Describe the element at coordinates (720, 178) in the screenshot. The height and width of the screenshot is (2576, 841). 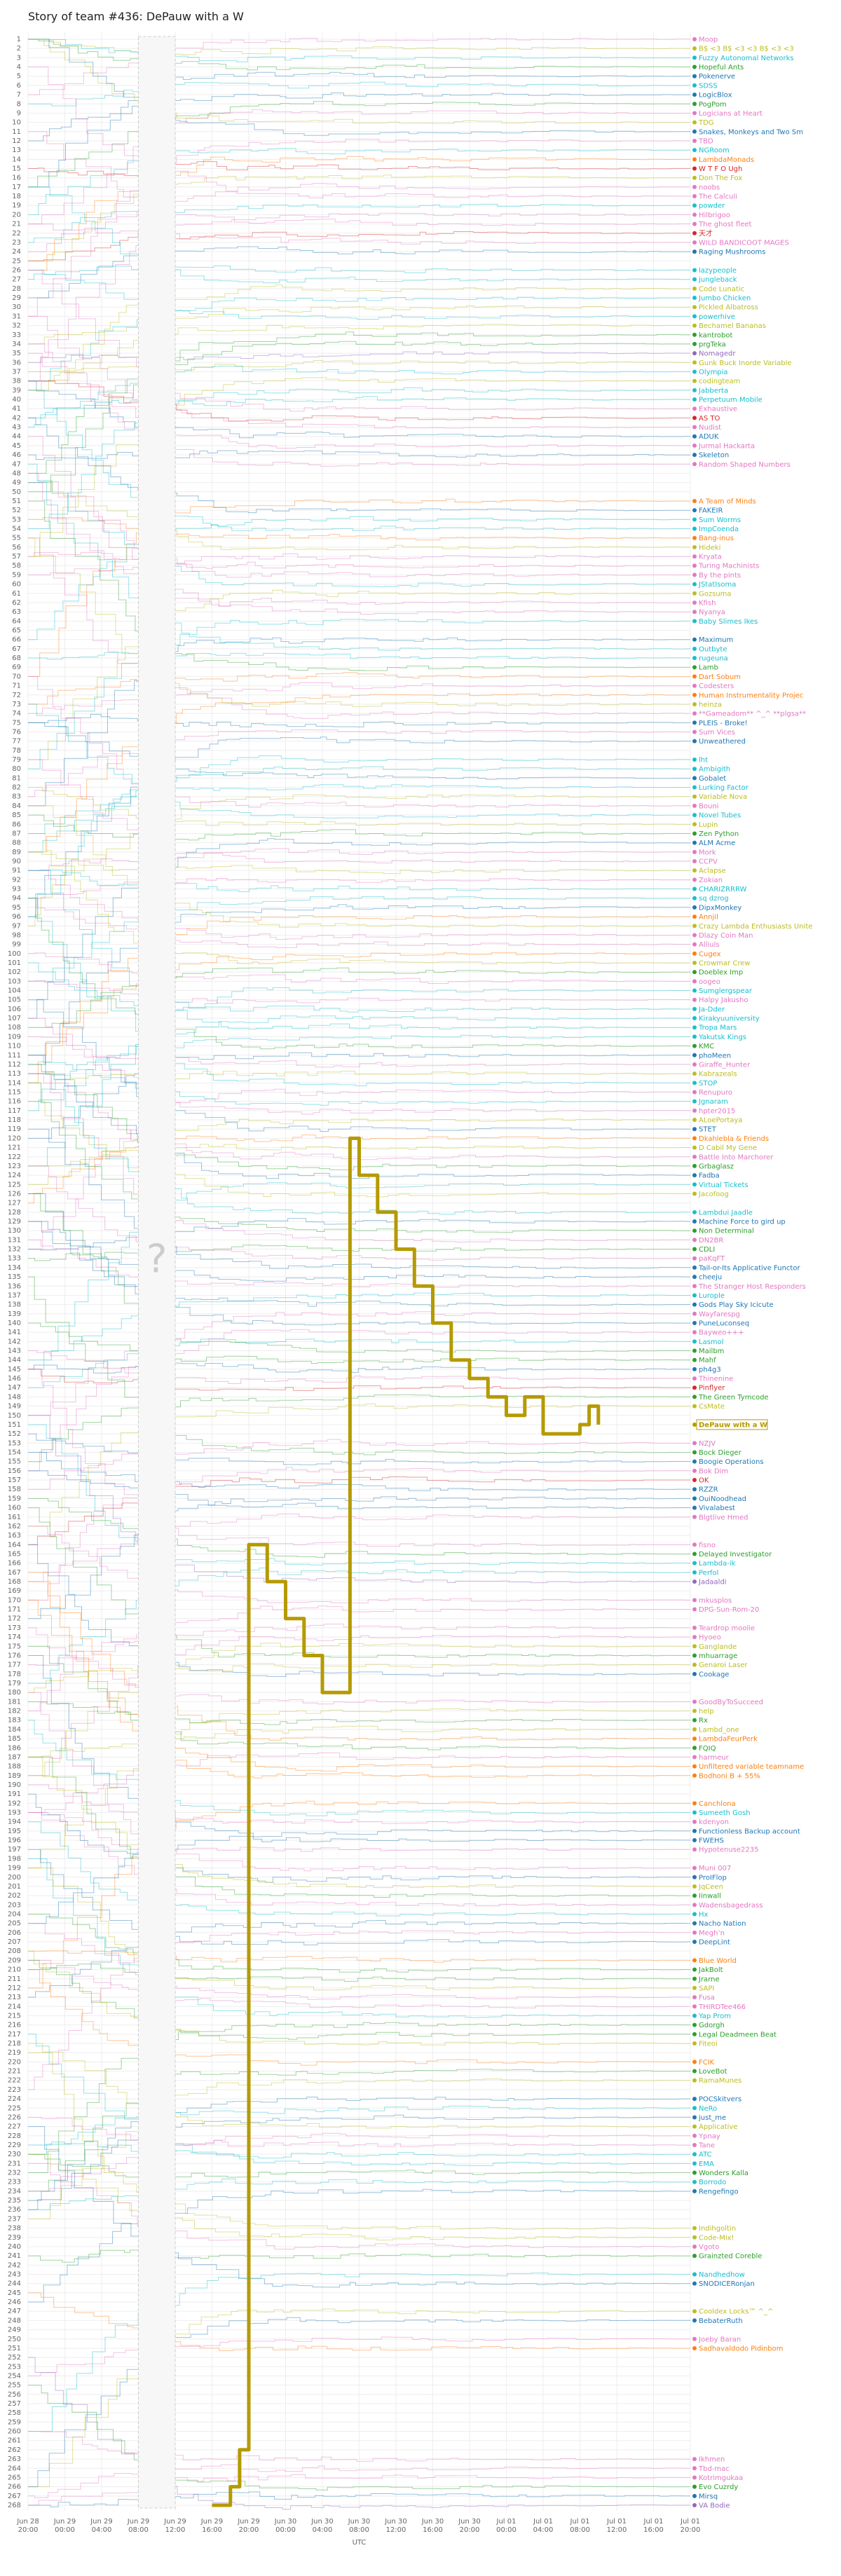
I see `legend-label: Don The Fox` at that location.